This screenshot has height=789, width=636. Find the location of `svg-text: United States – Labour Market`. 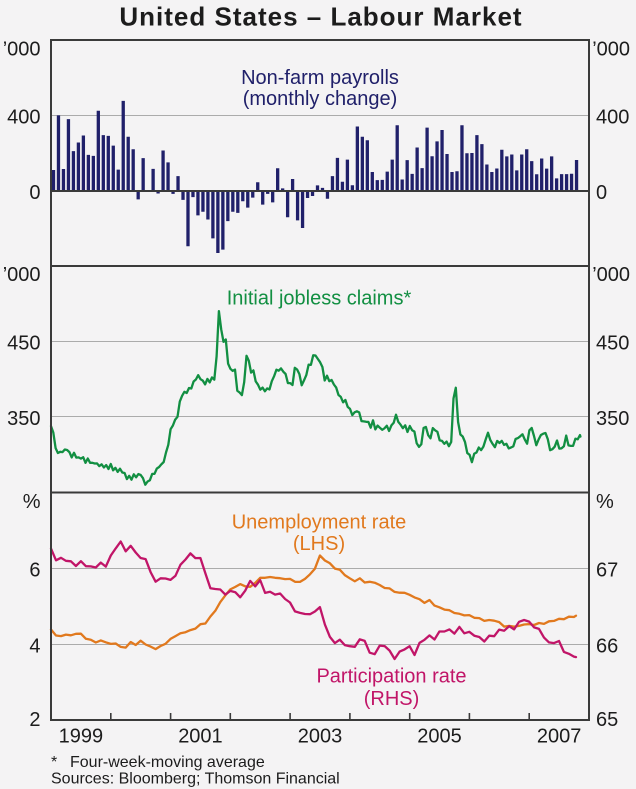

svg-text: United States – Labour Market is located at coordinates (320, 17).